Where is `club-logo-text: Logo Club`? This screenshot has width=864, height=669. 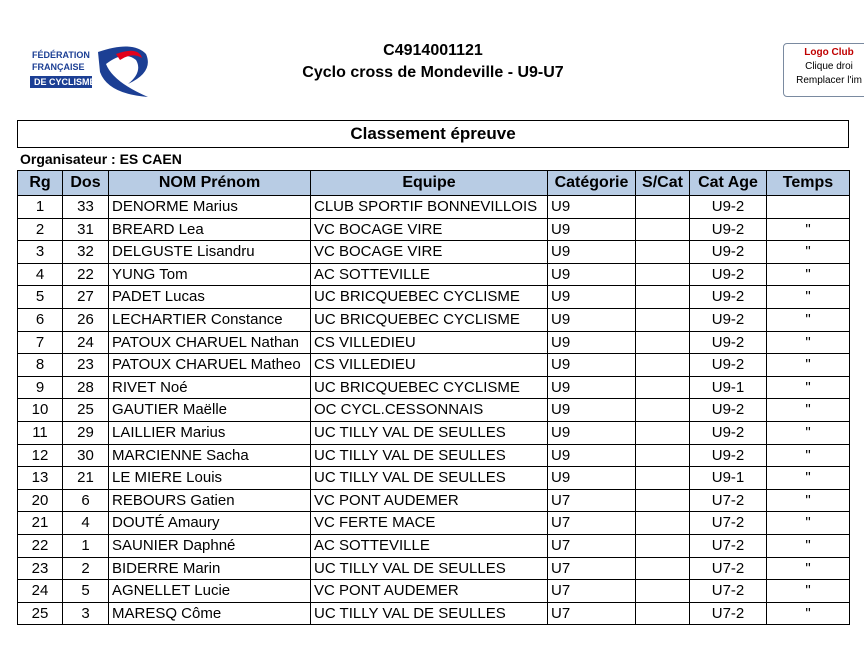 club-logo-text: Logo Club is located at coordinates (829, 52).